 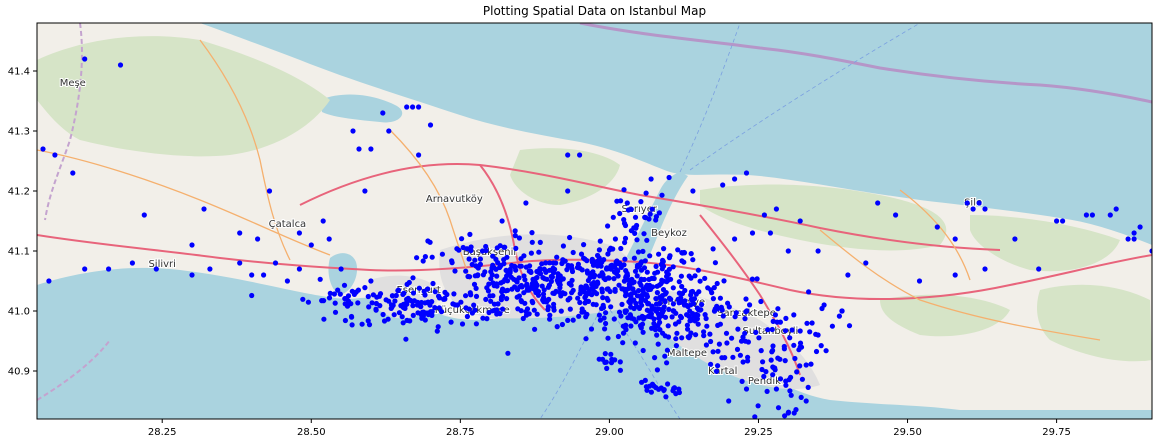 What do you see at coordinates (361, 108) in the screenshot?
I see `terkos-lake` at bounding box center [361, 108].